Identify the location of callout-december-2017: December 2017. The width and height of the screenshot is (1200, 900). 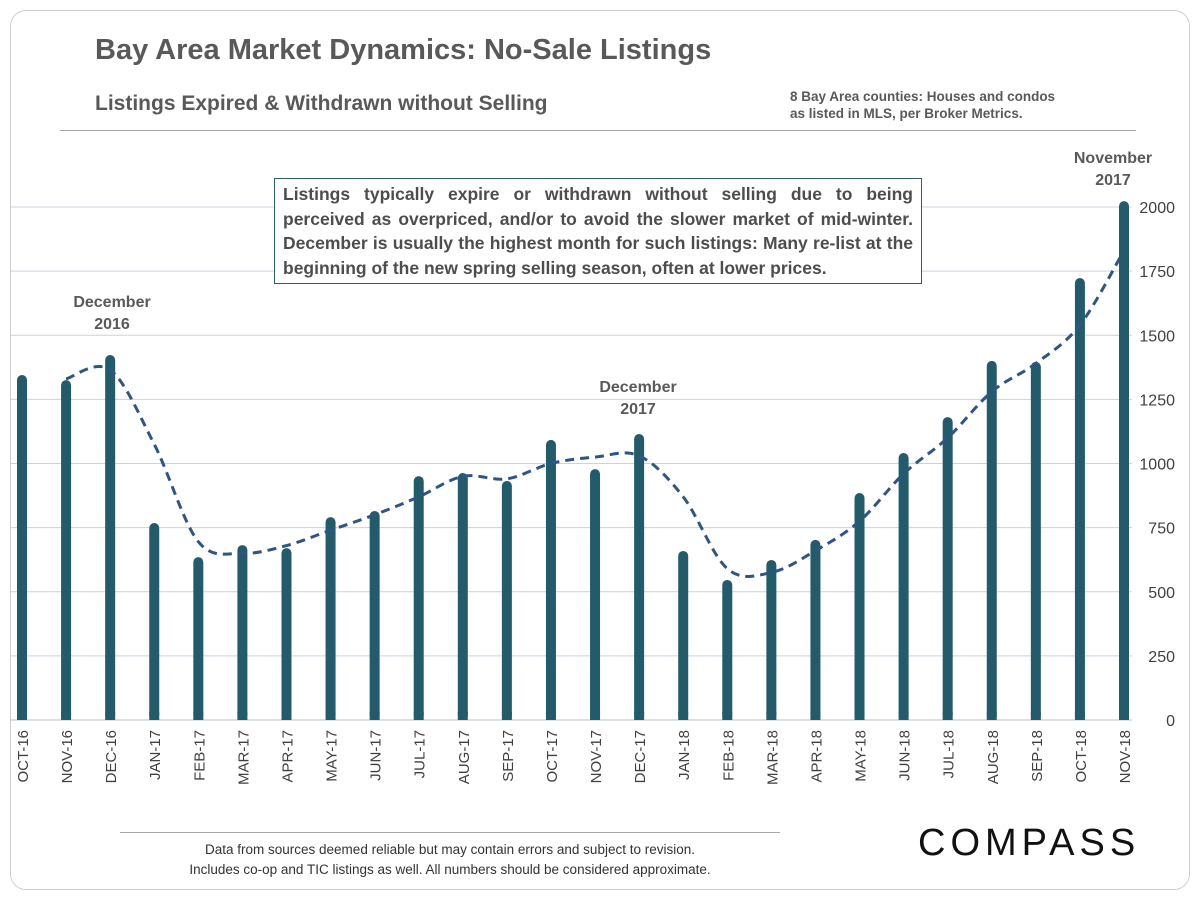
(638, 399).